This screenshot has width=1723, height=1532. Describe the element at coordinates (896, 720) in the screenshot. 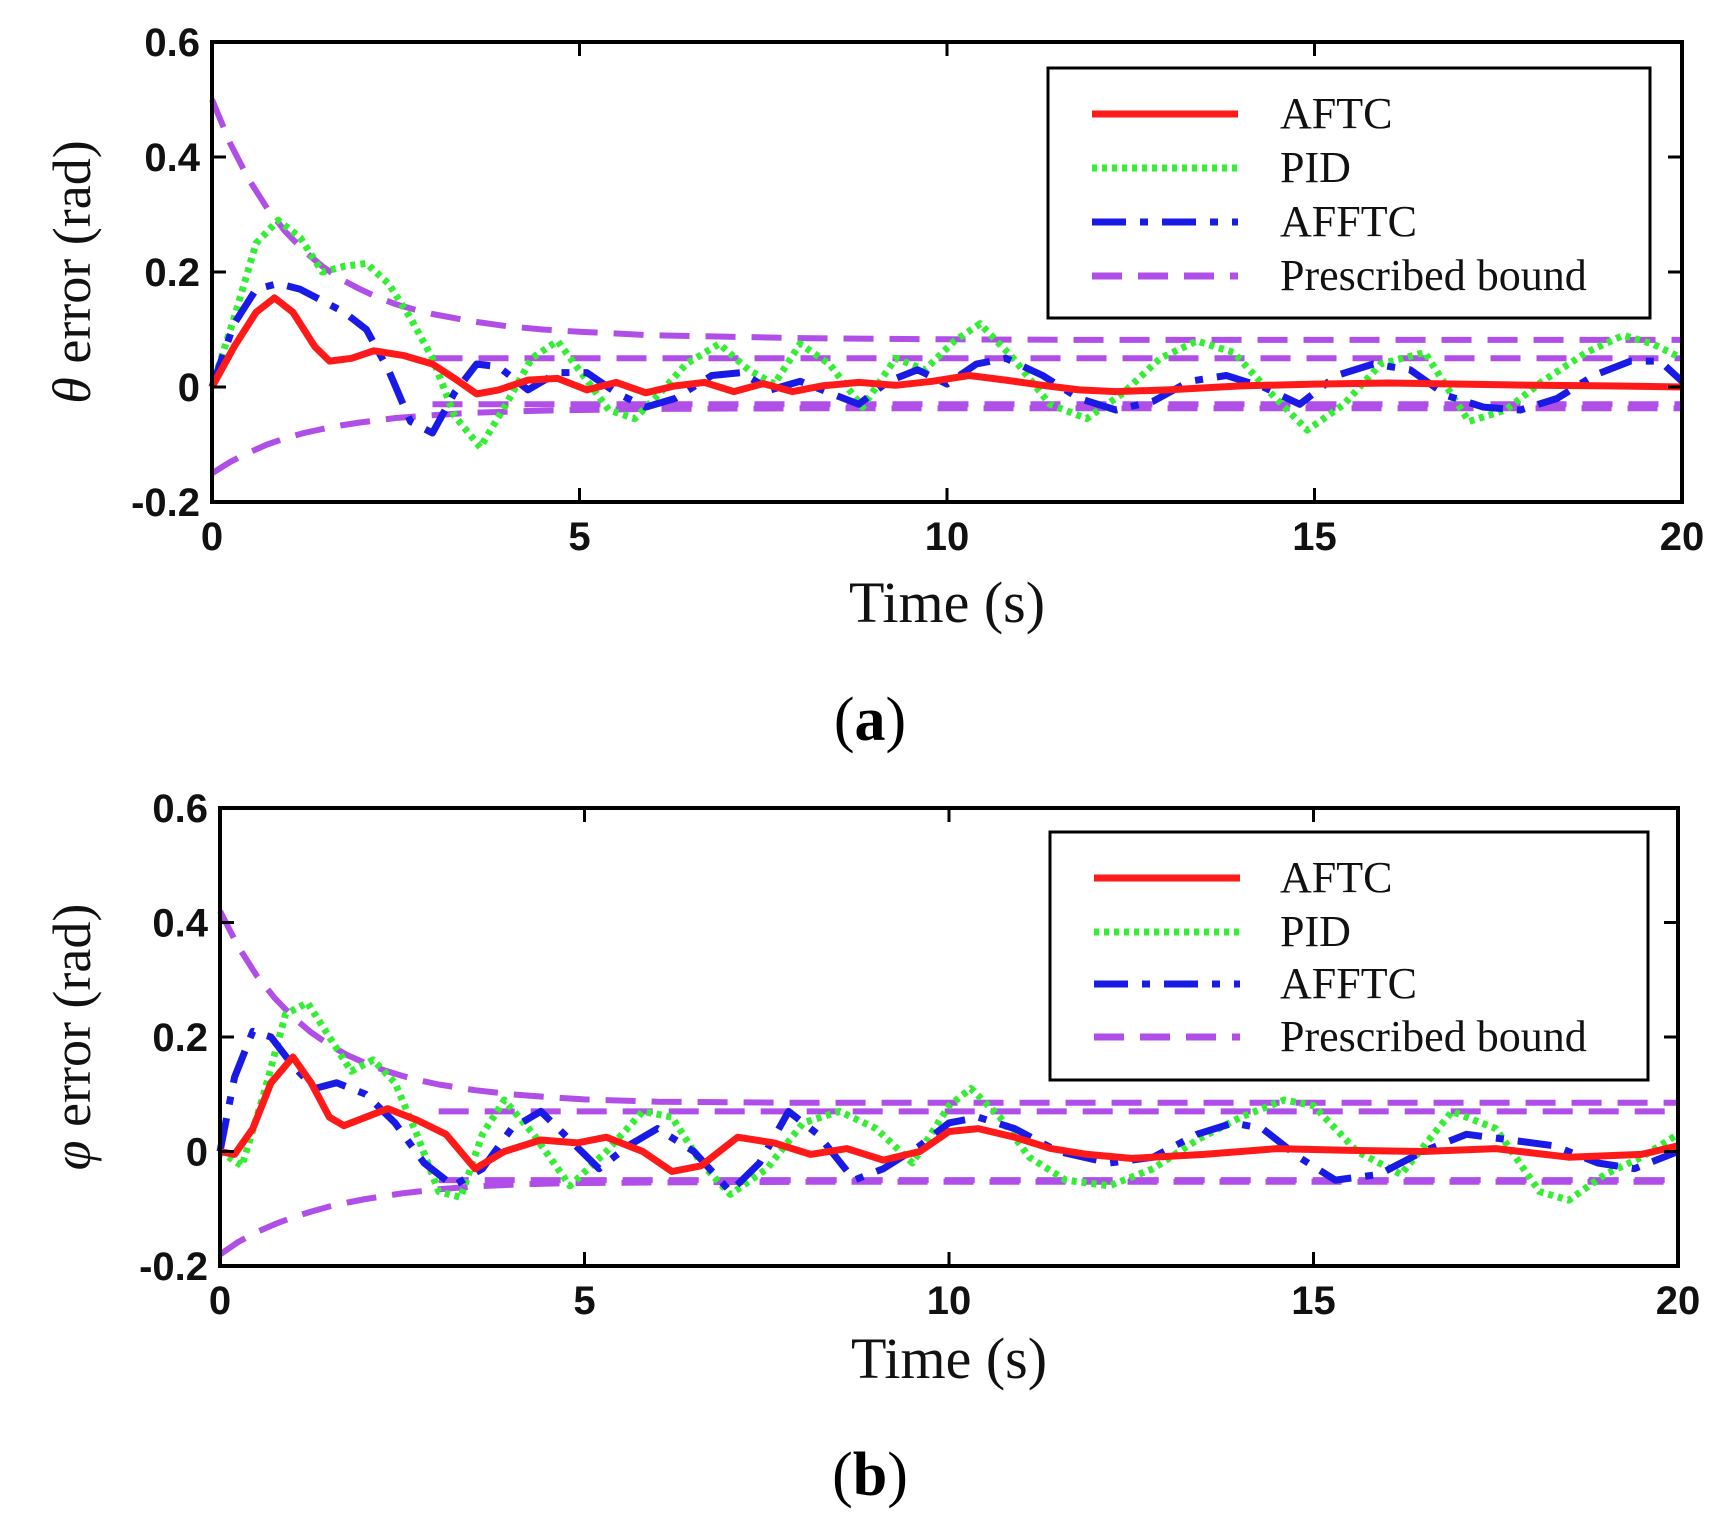

I see `panel-a-caption-close: )` at that location.